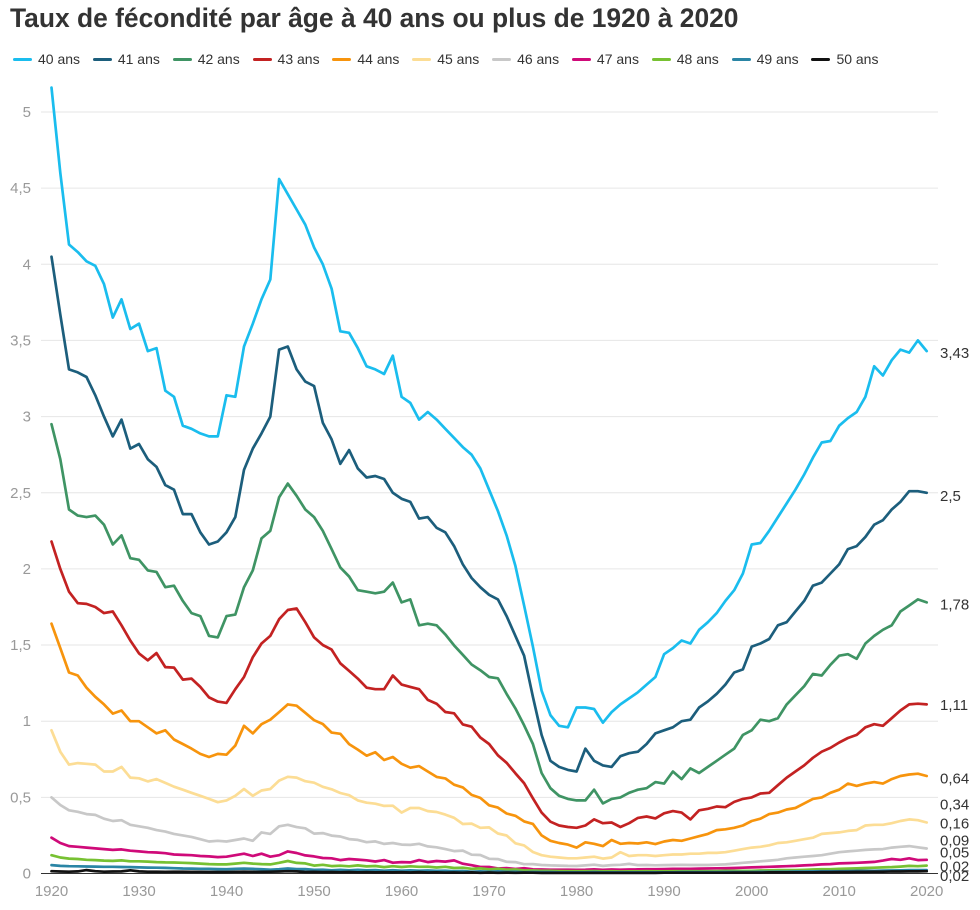  I want to click on svg-text: 1940, so click(226, 891).